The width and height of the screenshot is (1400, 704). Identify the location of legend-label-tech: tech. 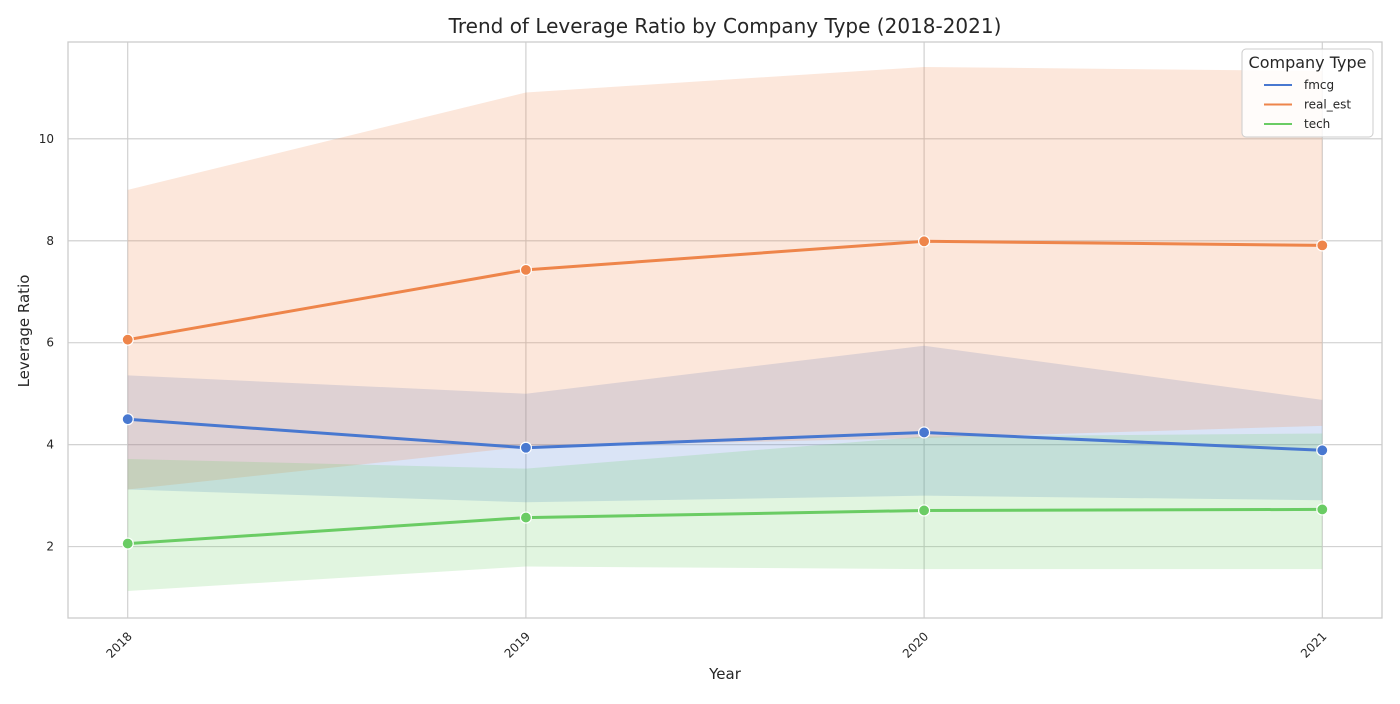
(1317, 124).